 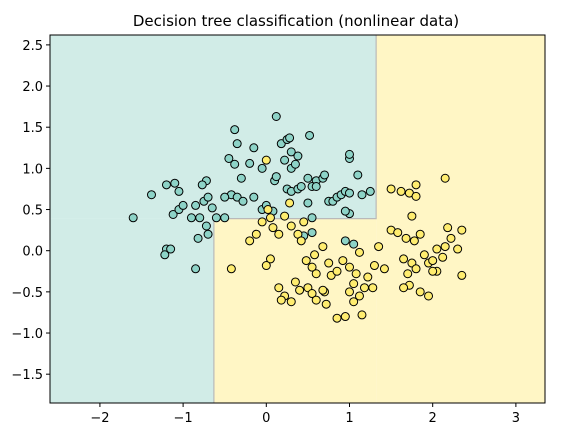 I want to click on x-tick-label: 2, so click(x=433, y=418).